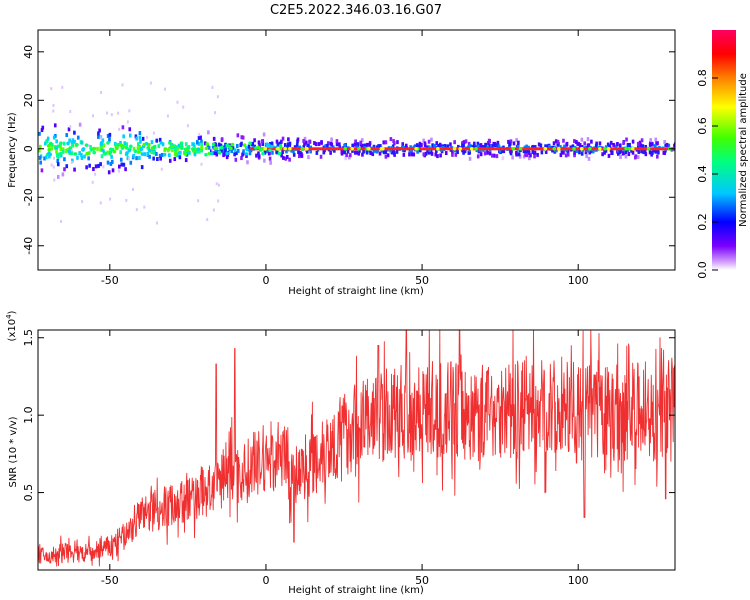 This screenshot has width=750, height=600. I want to click on spectrogram-x-label: Height of straight line (km), so click(356, 291).